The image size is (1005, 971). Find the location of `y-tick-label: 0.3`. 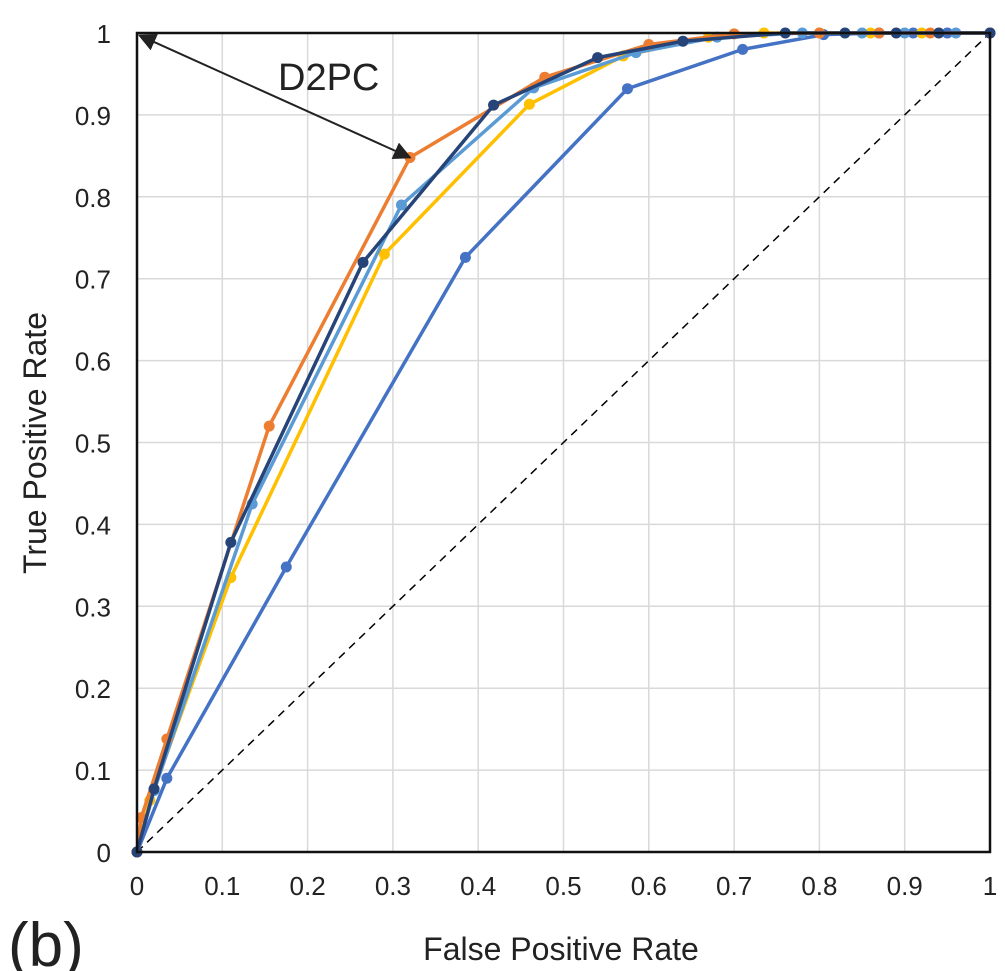

y-tick-label: 0.3 is located at coordinates (93, 607).